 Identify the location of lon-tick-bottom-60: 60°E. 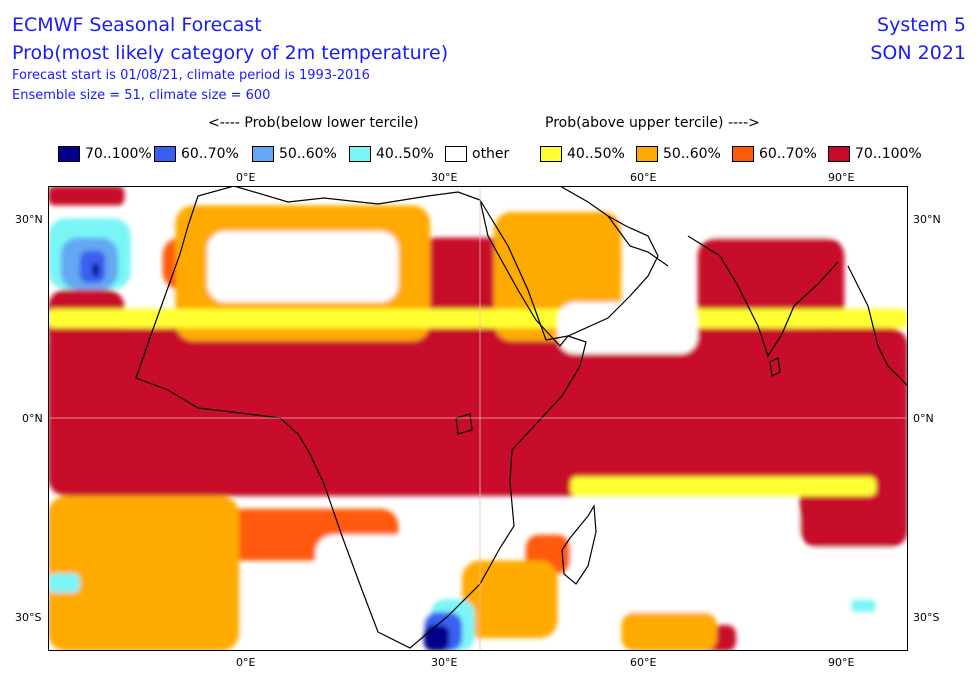
(643, 662).